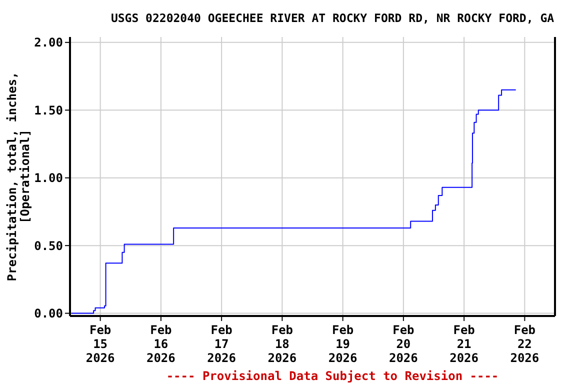 The height and width of the screenshot is (384, 576). What do you see at coordinates (525, 344) in the screenshot?
I see `x-tick-label: Feb 22 2026` at bounding box center [525, 344].